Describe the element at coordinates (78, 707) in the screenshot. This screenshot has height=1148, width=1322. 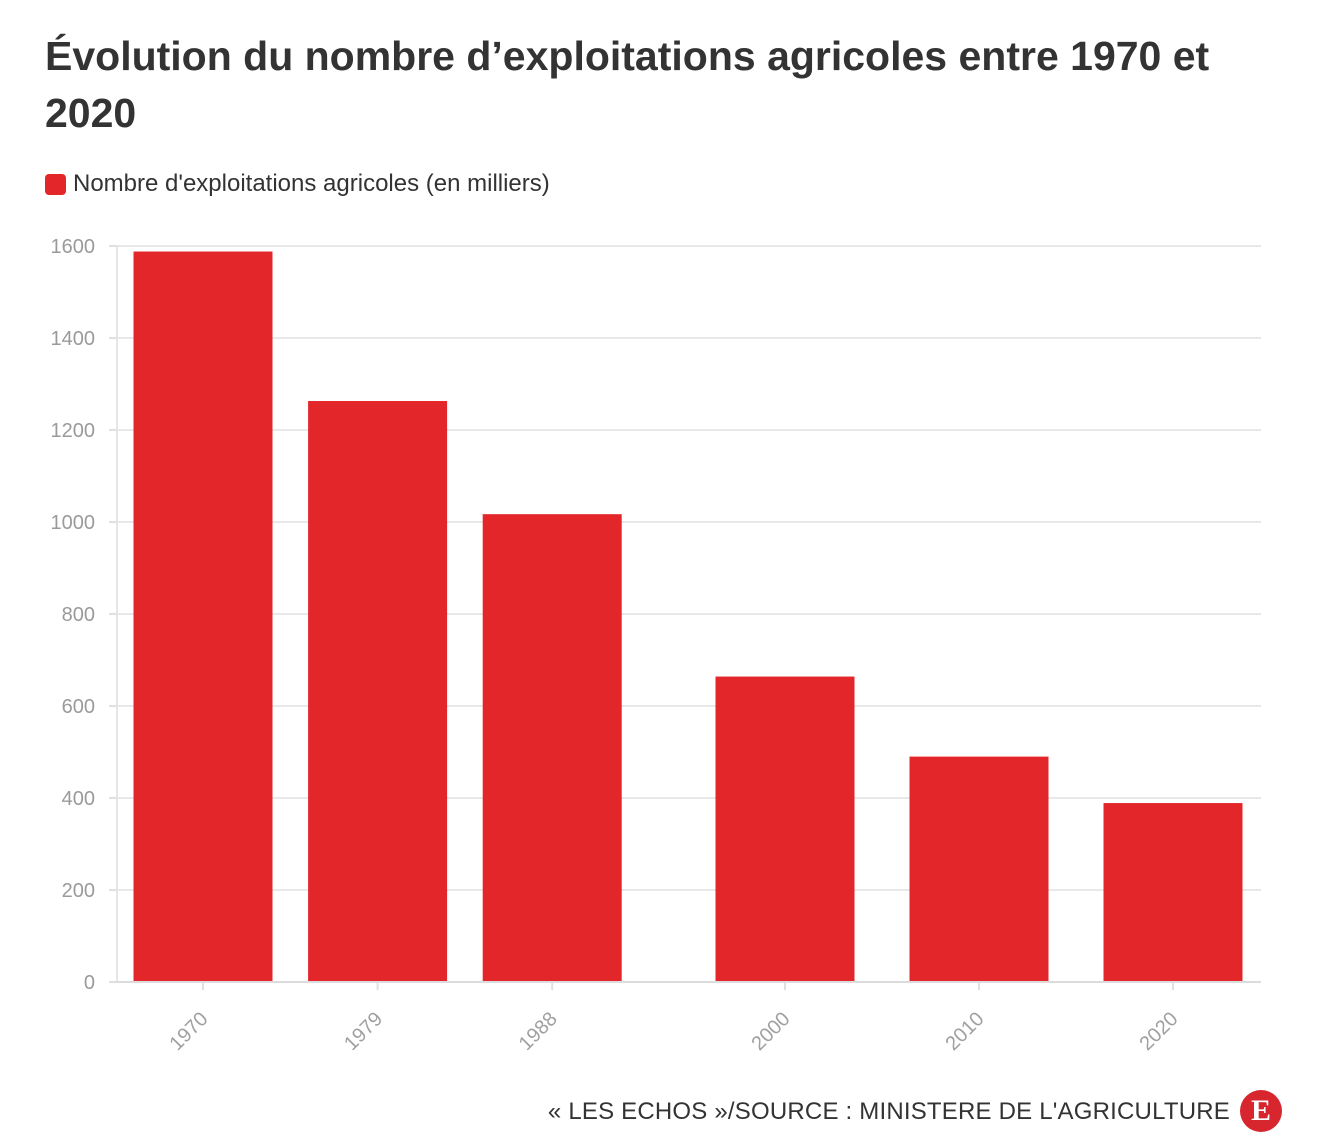
I see `y-tick-label: 600` at that location.